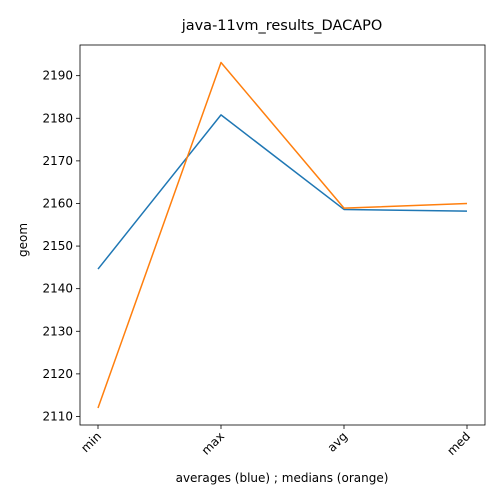 The width and height of the screenshot is (500, 500). Describe the element at coordinates (23, 240) in the screenshot. I see `y-axis-label: geom` at that location.